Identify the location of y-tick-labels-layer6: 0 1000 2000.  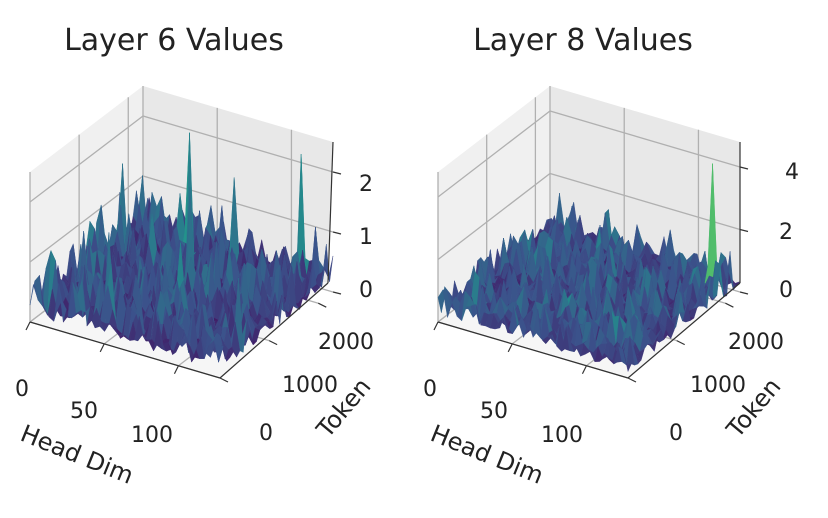
(316, 388).